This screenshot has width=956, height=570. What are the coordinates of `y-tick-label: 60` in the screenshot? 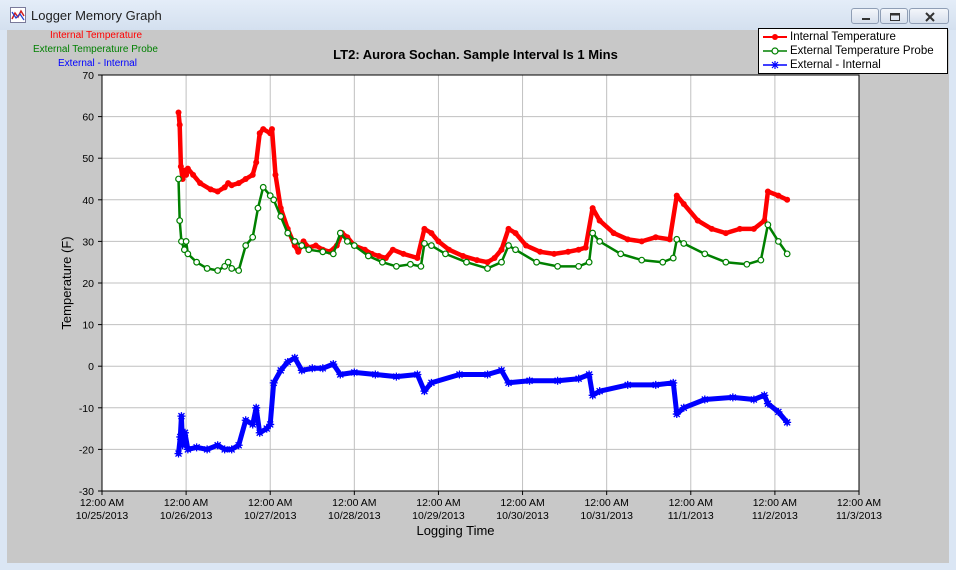 It's located at (88, 118).